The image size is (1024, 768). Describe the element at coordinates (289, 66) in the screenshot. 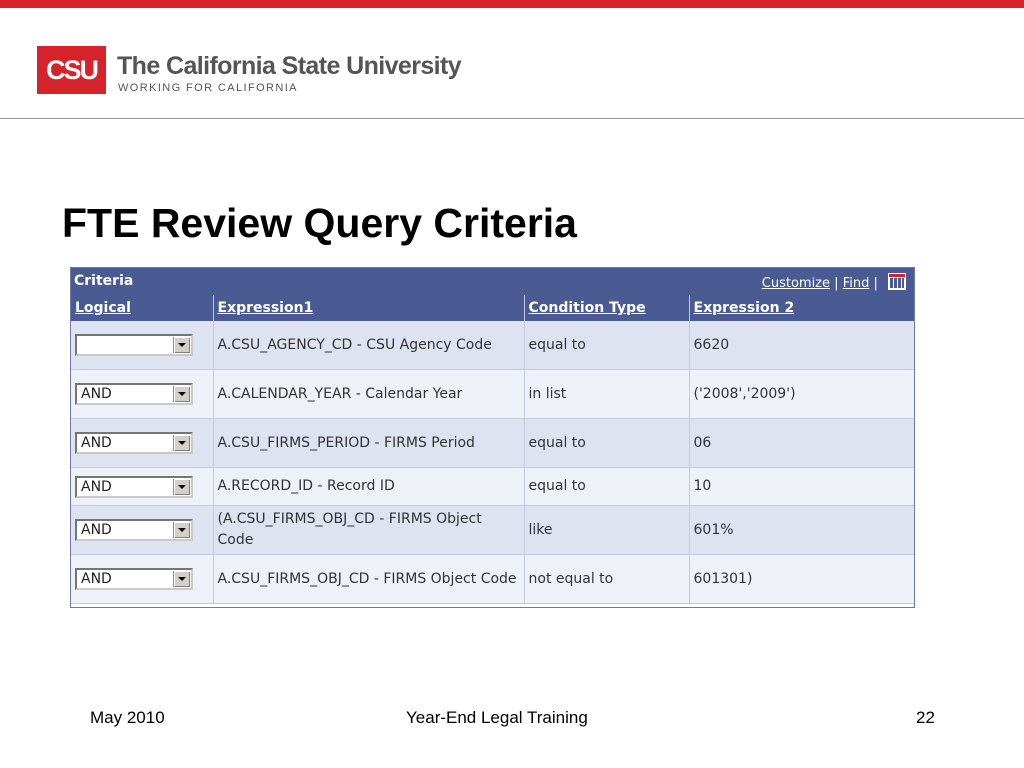

I see `university-name: The California State University` at that location.